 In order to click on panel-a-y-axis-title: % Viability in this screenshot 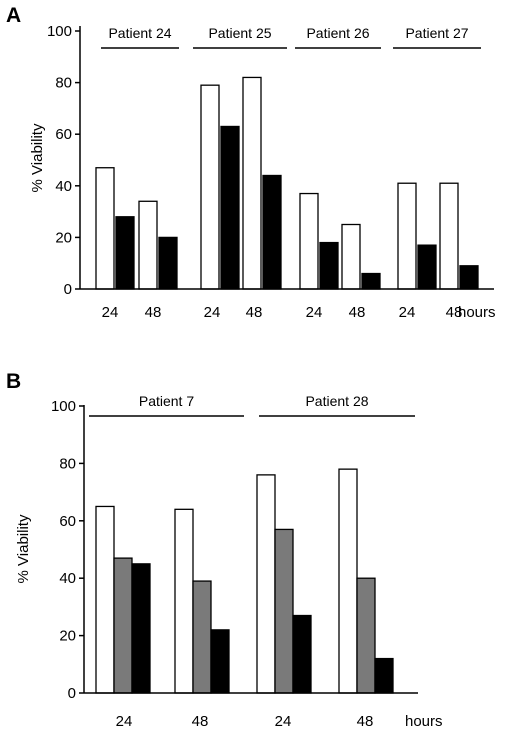, I will do `click(37, 157)`.